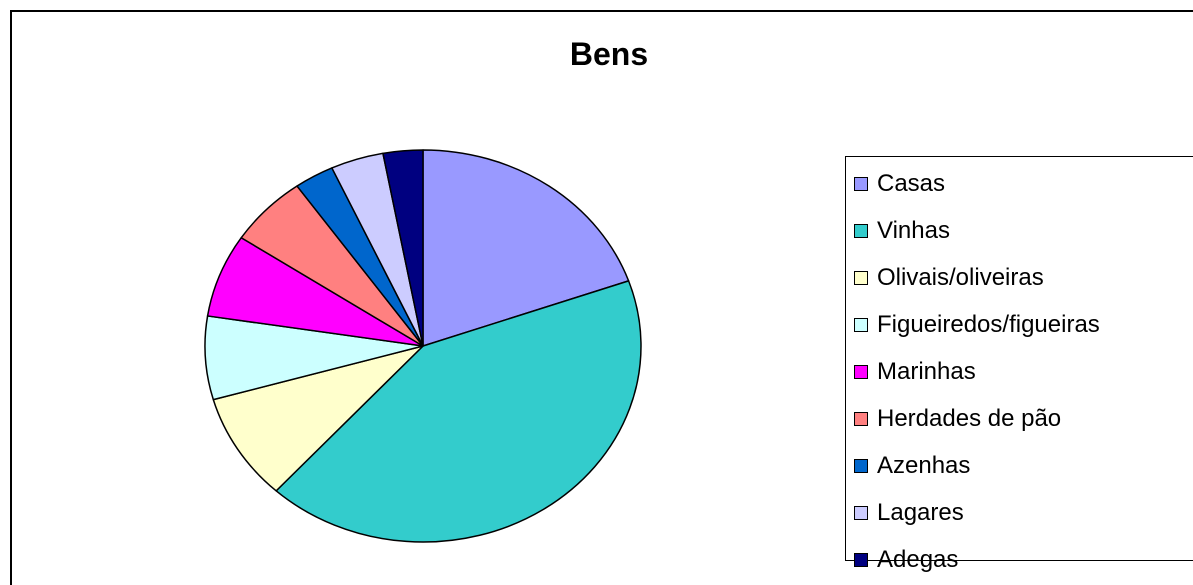 The image size is (1193, 585). Describe the element at coordinates (918, 559) in the screenshot. I see `legend-label: Adegas` at that location.